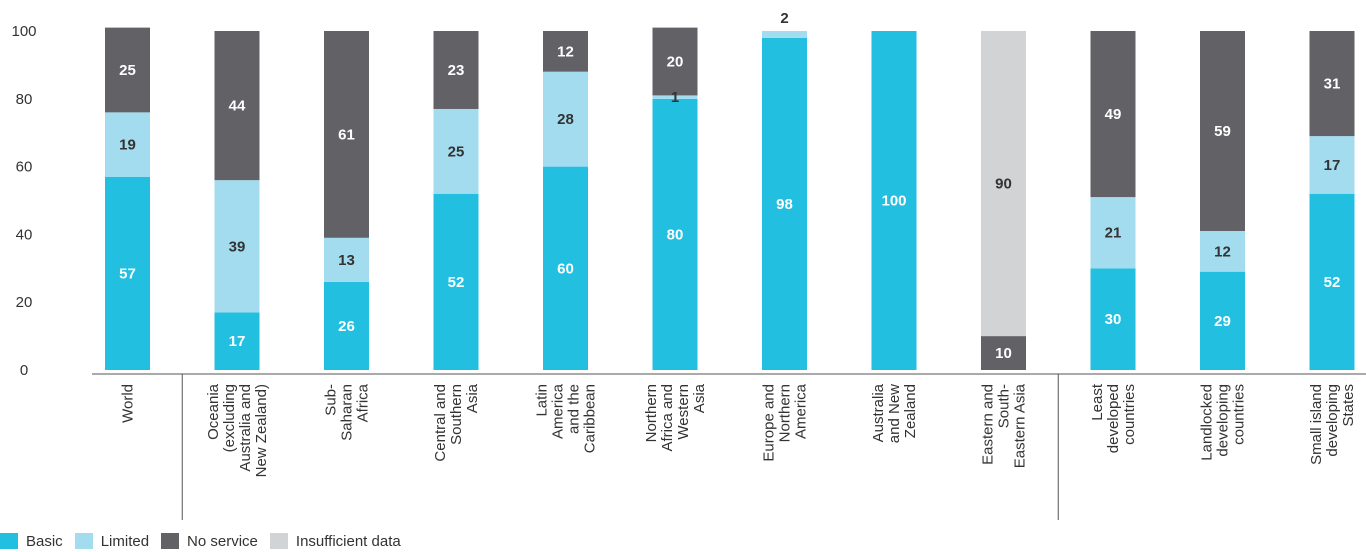 Image resolution: width=1366 pixels, height=552 pixels. What do you see at coordinates (213, 411) in the screenshot?
I see `category-label: Oceania` at bounding box center [213, 411].